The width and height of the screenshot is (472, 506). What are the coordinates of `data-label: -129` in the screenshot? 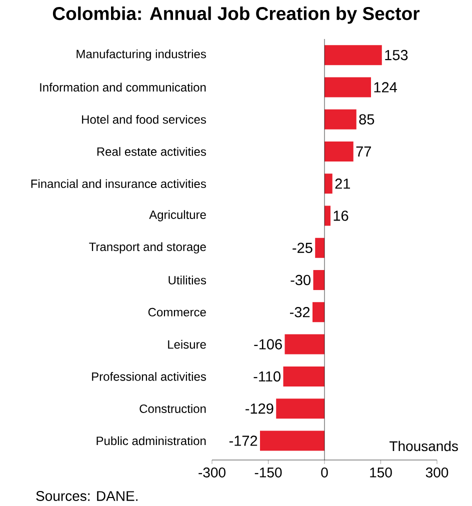 It's located at (260, 408).